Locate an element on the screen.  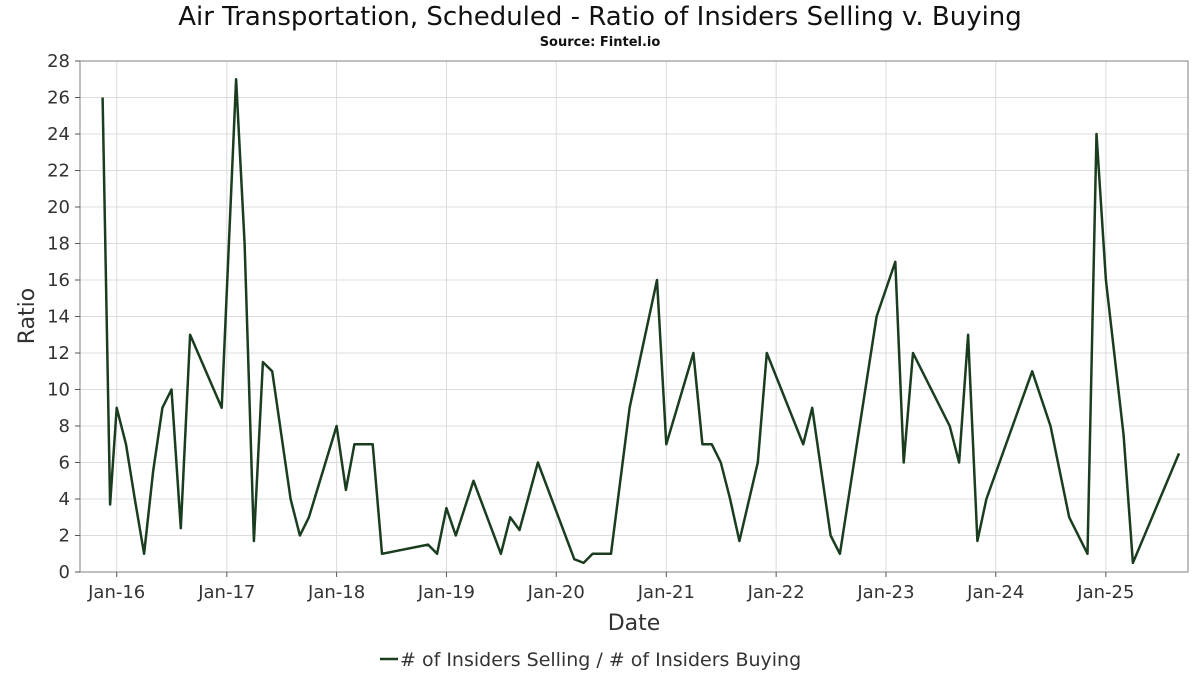
y-tick-label: 22 is located at coordinates (58, 171).